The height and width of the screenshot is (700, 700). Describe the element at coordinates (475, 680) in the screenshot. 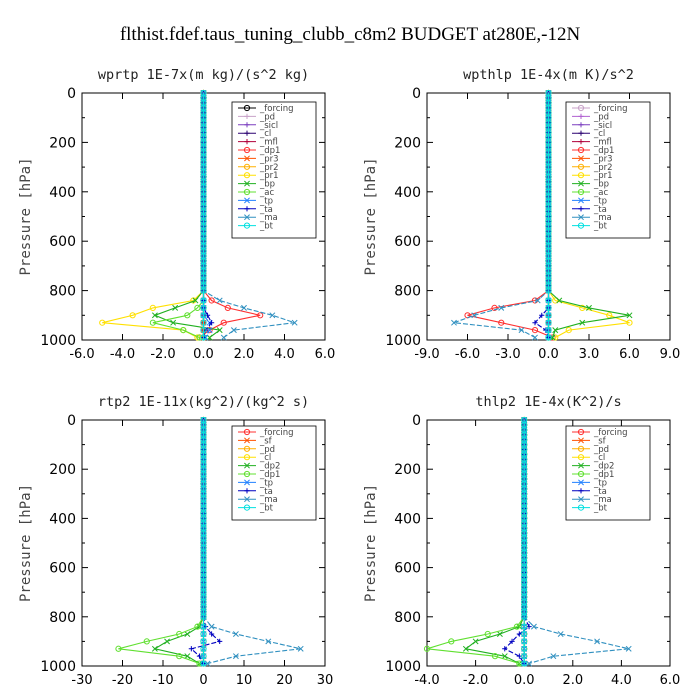

I see `x-tick-label: -2.0` at that location.